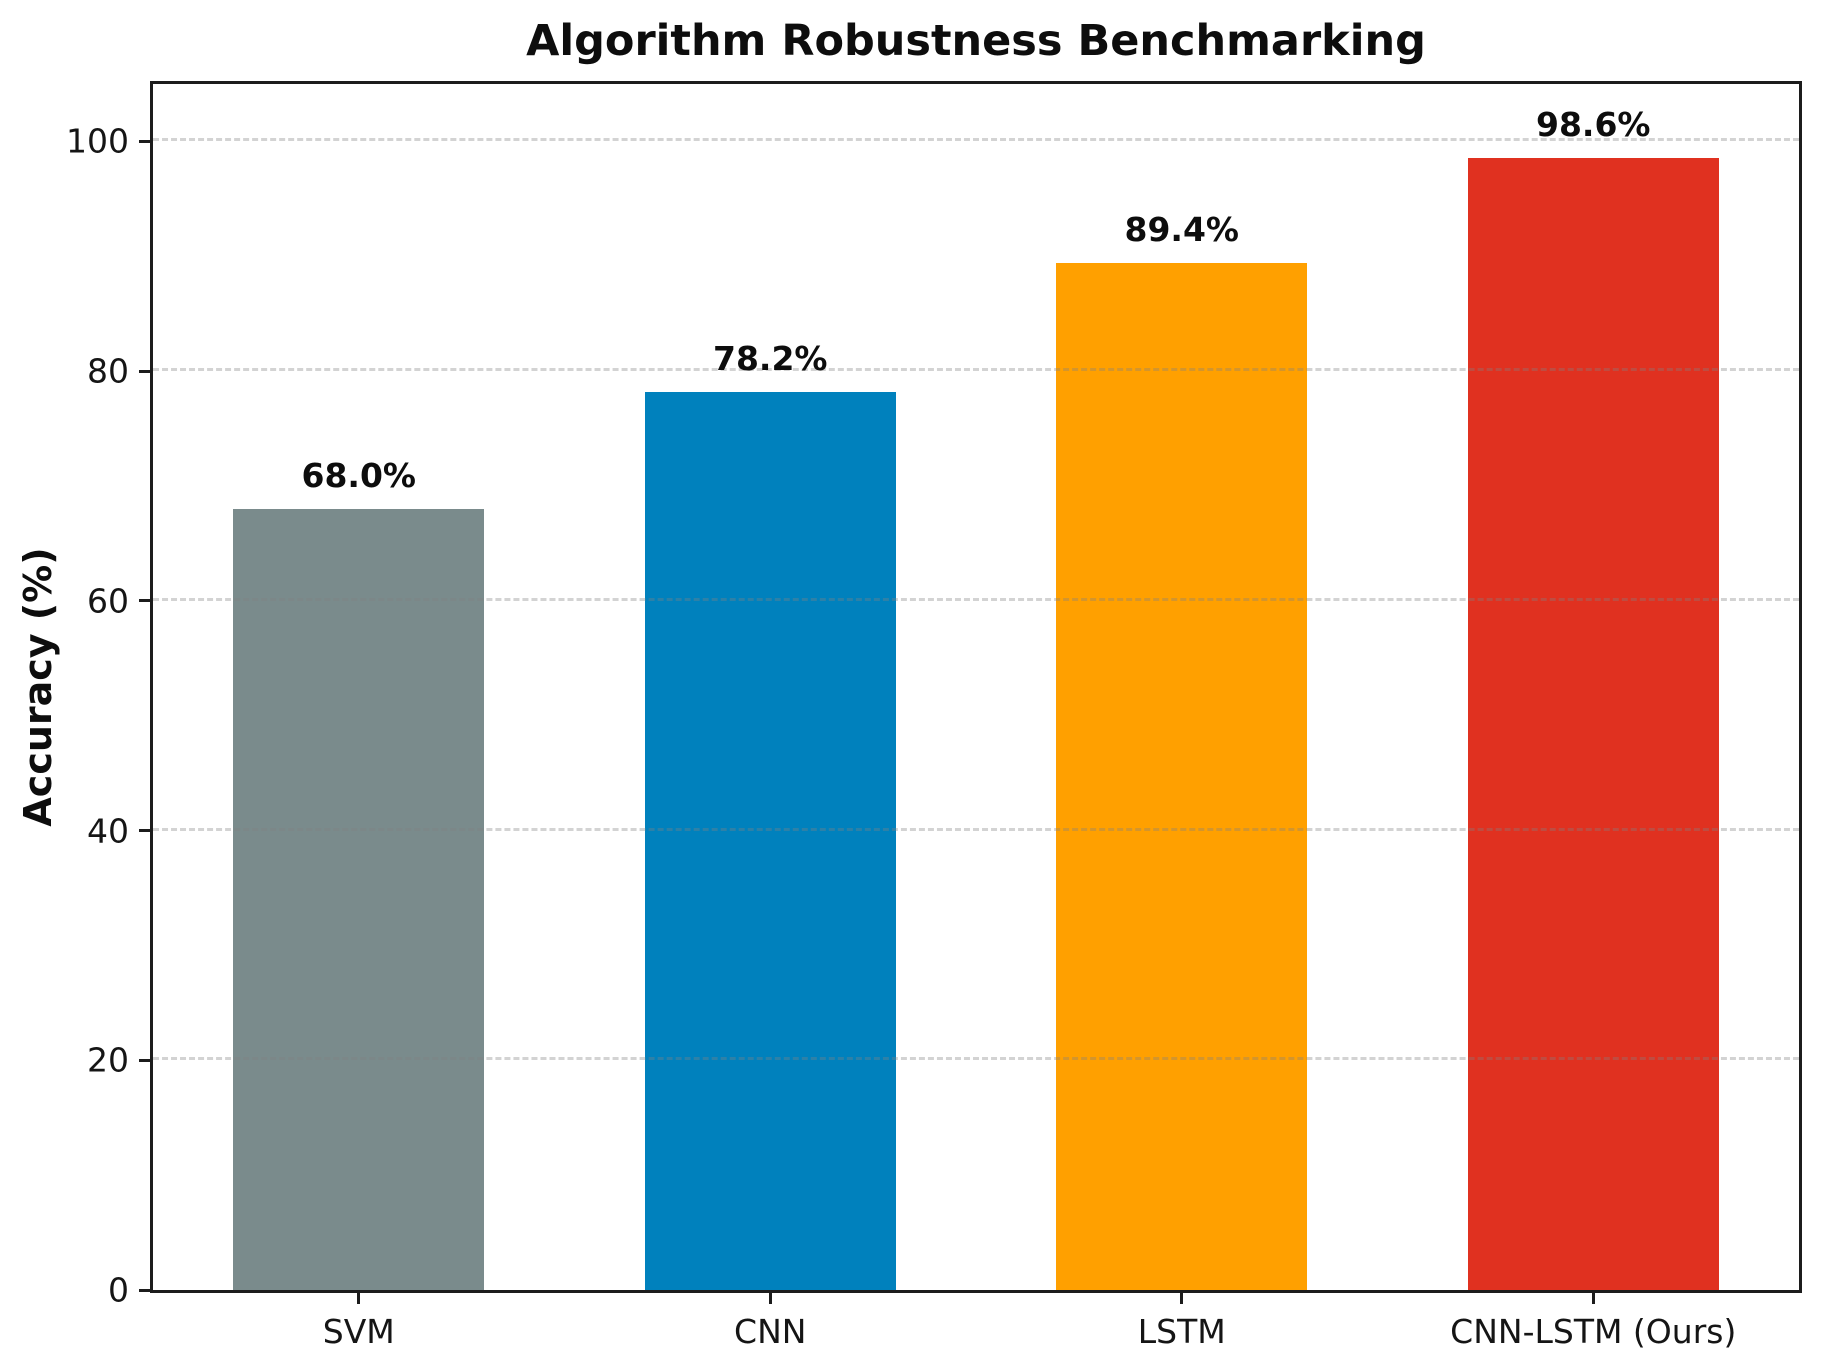 The height and width of the screenshot is (1361, 1841). I want to click on bar-SVM, so click(359, 899).